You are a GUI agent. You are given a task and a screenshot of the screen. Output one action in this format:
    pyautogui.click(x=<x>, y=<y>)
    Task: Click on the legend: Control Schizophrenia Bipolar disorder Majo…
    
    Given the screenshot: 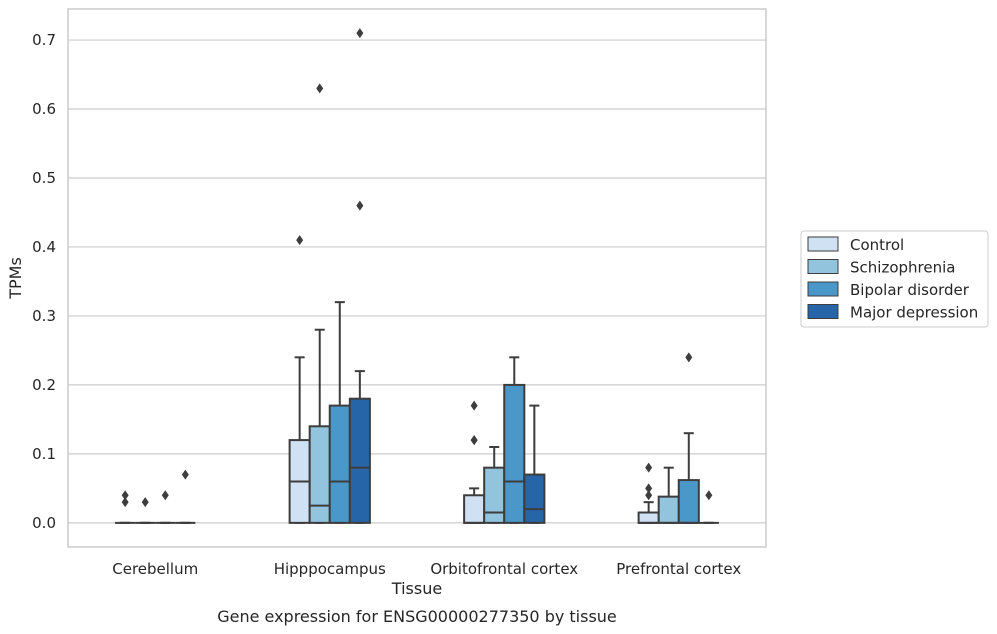 What is the action you would take?
    pyautogui.click(x=894, y=279)
    